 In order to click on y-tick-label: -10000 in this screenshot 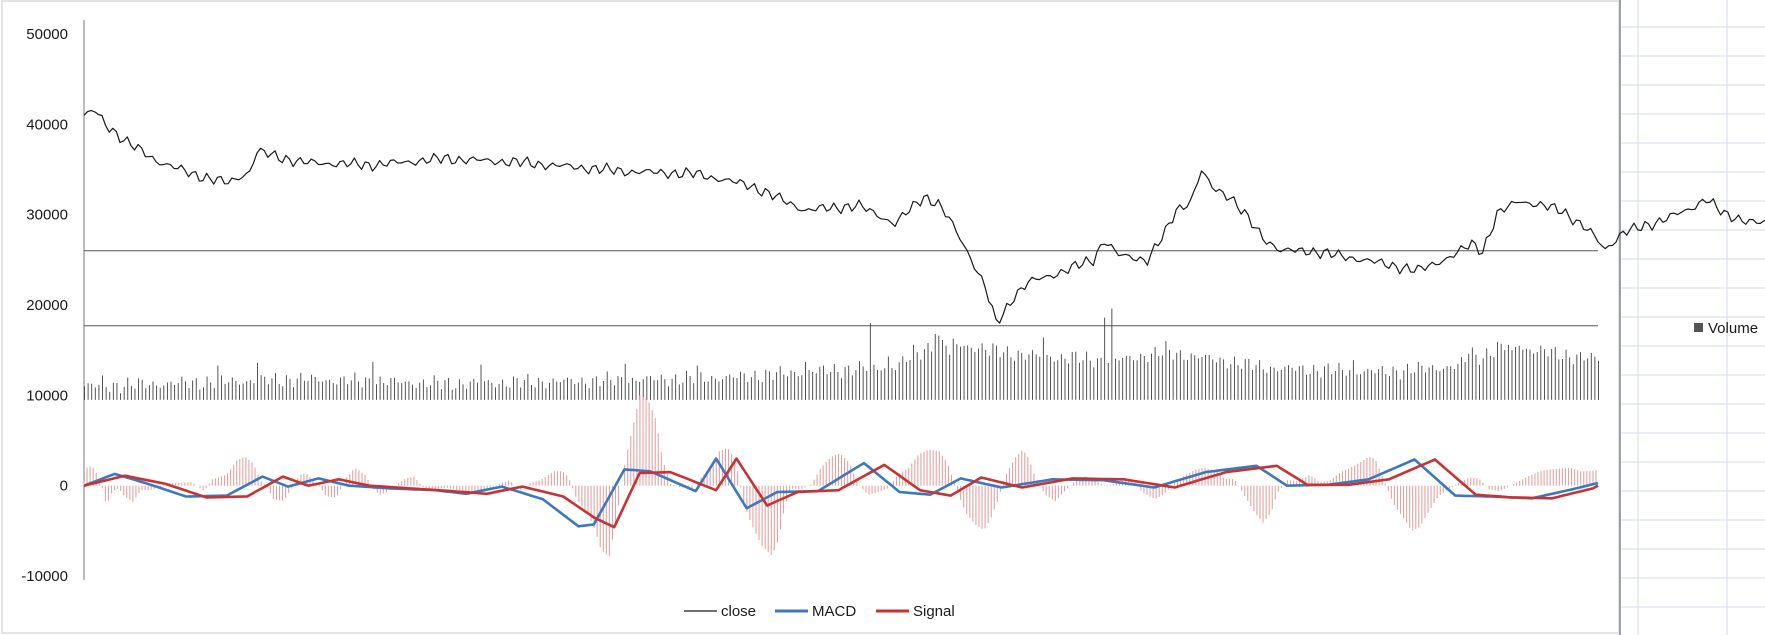, I will do `click(44, 576)`.